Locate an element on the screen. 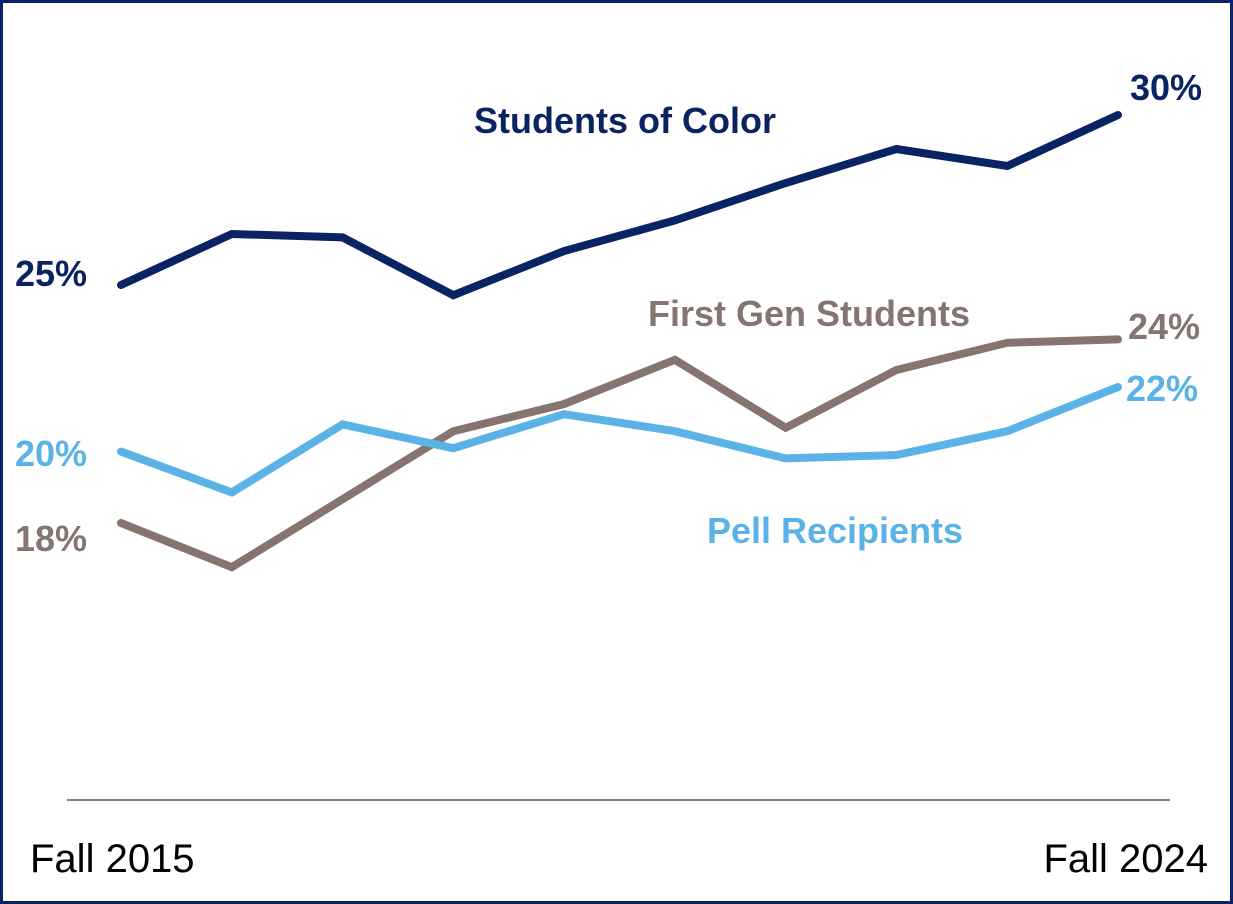 Image resolution: width=1233 pixels, height=904 pixels. series-name-pell-recipients: Pell Recipients is located at coordinates (835, 530).